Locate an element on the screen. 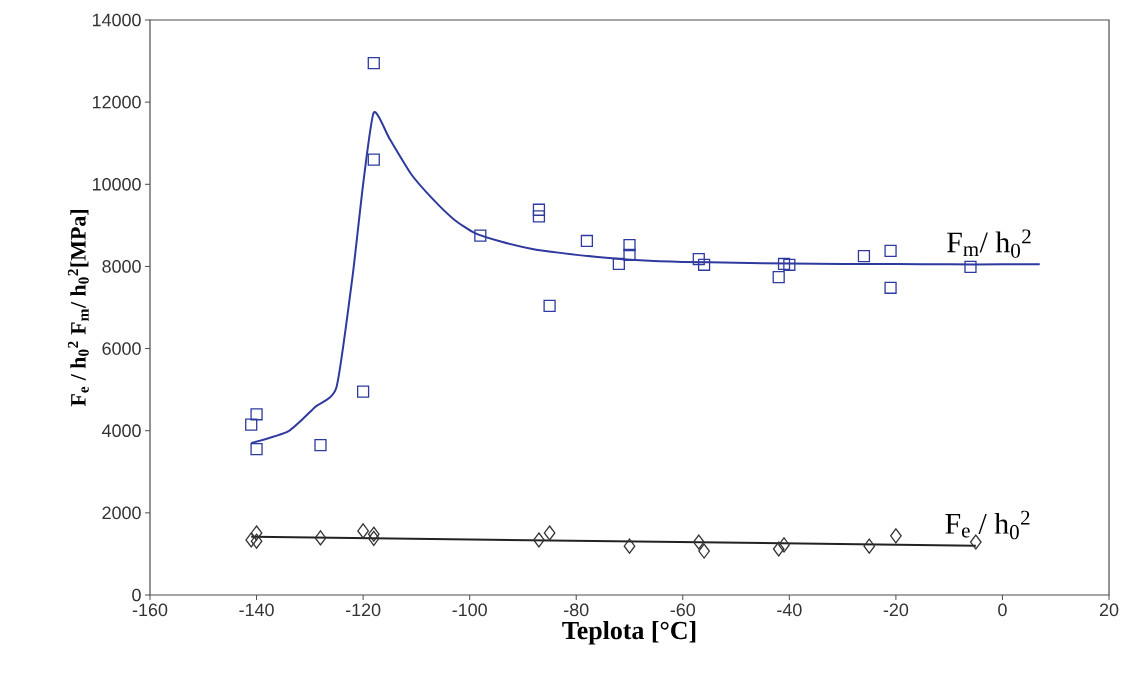 The width and height of the screenshot is (1127, 689). x-tick-label: -100 is located at coordinates (469, 610).